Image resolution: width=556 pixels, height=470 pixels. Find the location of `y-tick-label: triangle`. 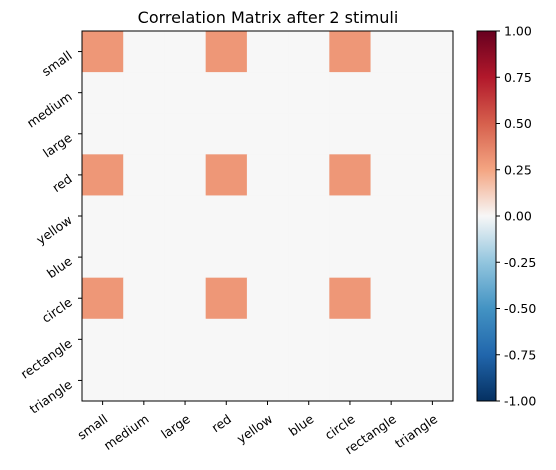

y-tick-label: triangle is located at coordinates (51, 396).